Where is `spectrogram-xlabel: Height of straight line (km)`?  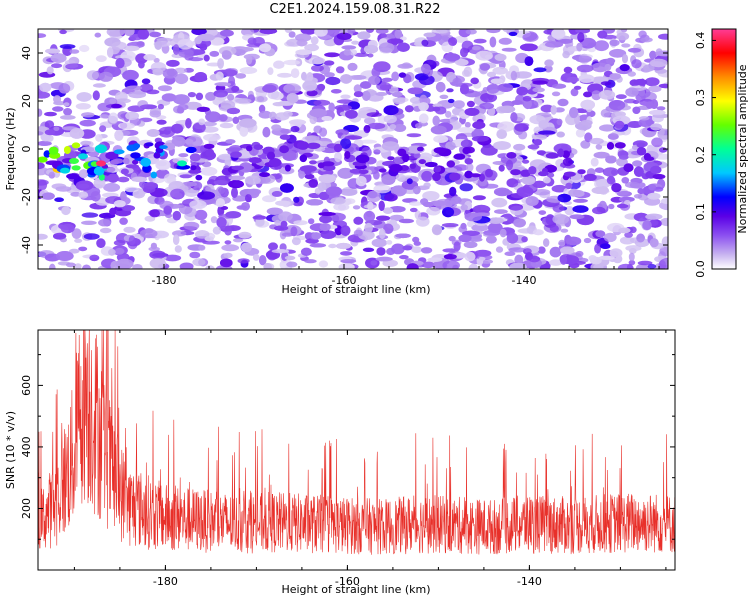 spectrogram-xlabel: Height of straight line (km) is located at coordinates (355, 289).